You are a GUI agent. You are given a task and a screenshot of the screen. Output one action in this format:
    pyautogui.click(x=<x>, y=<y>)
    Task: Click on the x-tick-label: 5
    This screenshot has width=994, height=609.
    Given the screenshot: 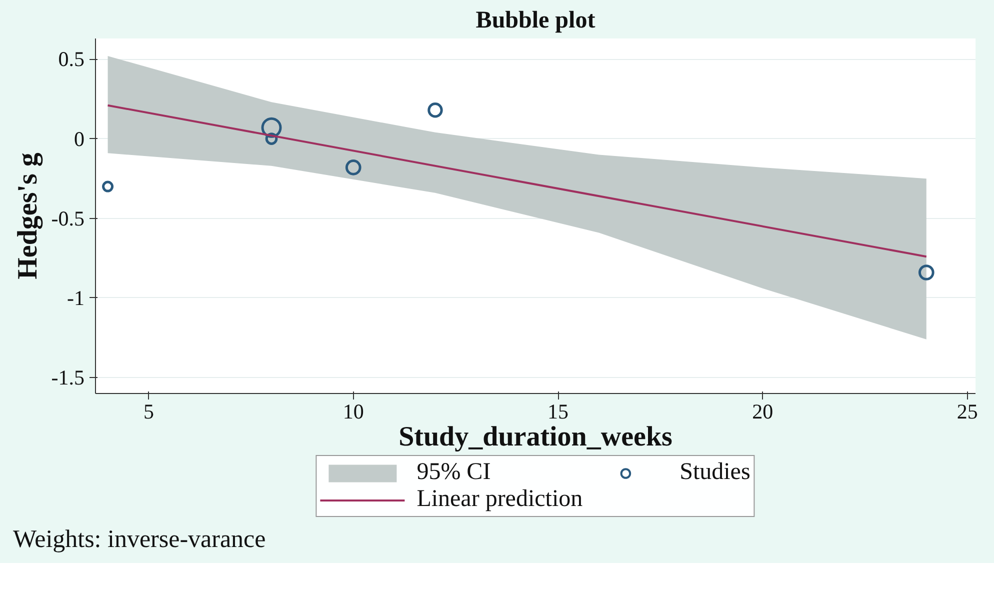 What is the action you would take?
    pyautogui.click(x=148, y=412)
    